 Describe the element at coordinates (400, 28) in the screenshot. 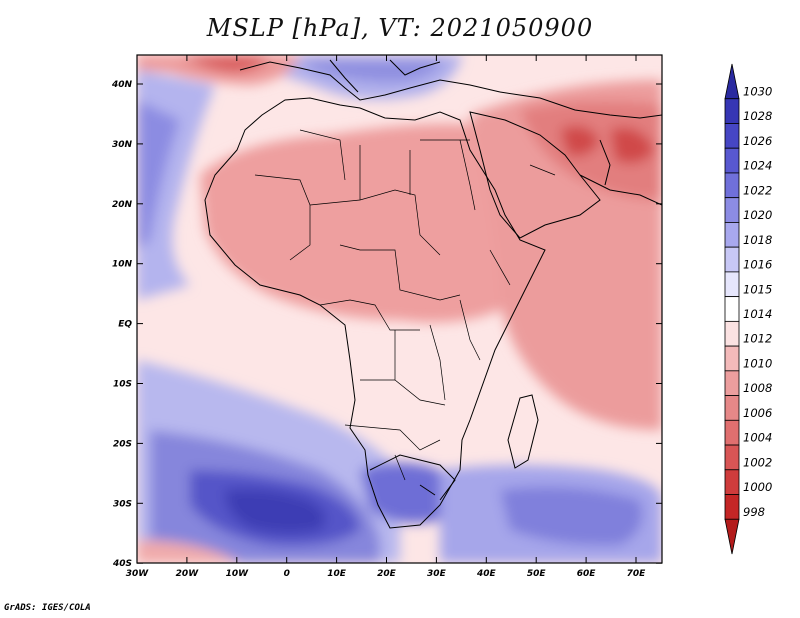

I see `map-title: MSLP [hPa], VT: 2021050900` at that location.